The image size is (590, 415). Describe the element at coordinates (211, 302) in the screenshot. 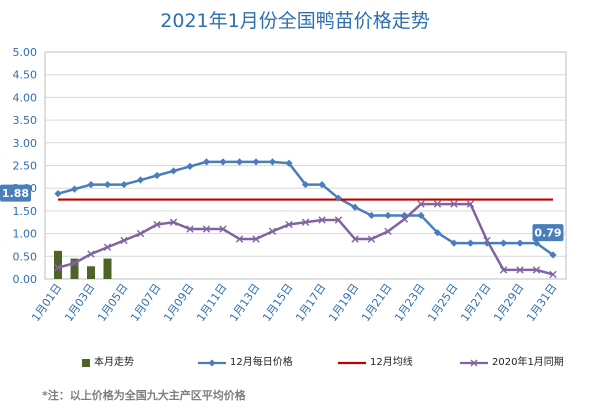

I see `x-tick-label: 1月11日` at that location.